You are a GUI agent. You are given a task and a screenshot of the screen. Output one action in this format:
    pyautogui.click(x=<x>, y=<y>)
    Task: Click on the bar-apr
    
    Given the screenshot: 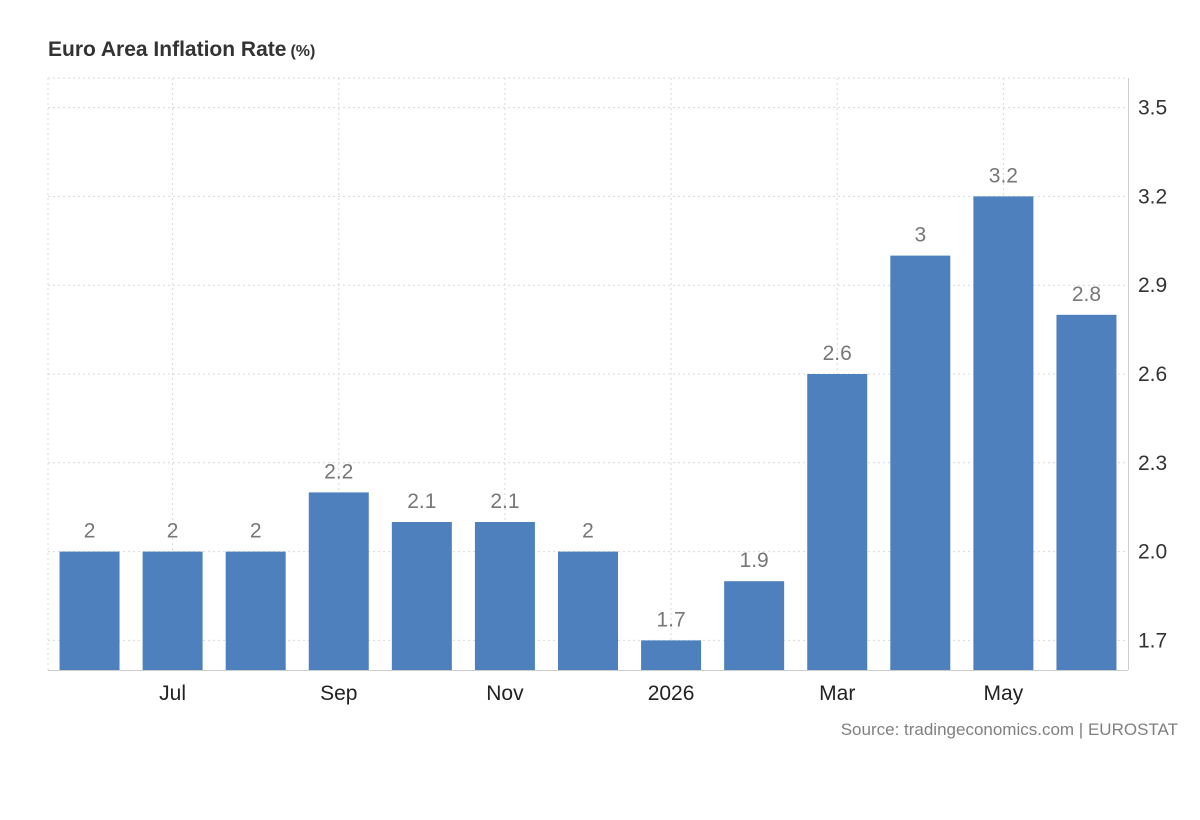 What is the action you would take?
    pyautogui.click(x=920, y=462)
    